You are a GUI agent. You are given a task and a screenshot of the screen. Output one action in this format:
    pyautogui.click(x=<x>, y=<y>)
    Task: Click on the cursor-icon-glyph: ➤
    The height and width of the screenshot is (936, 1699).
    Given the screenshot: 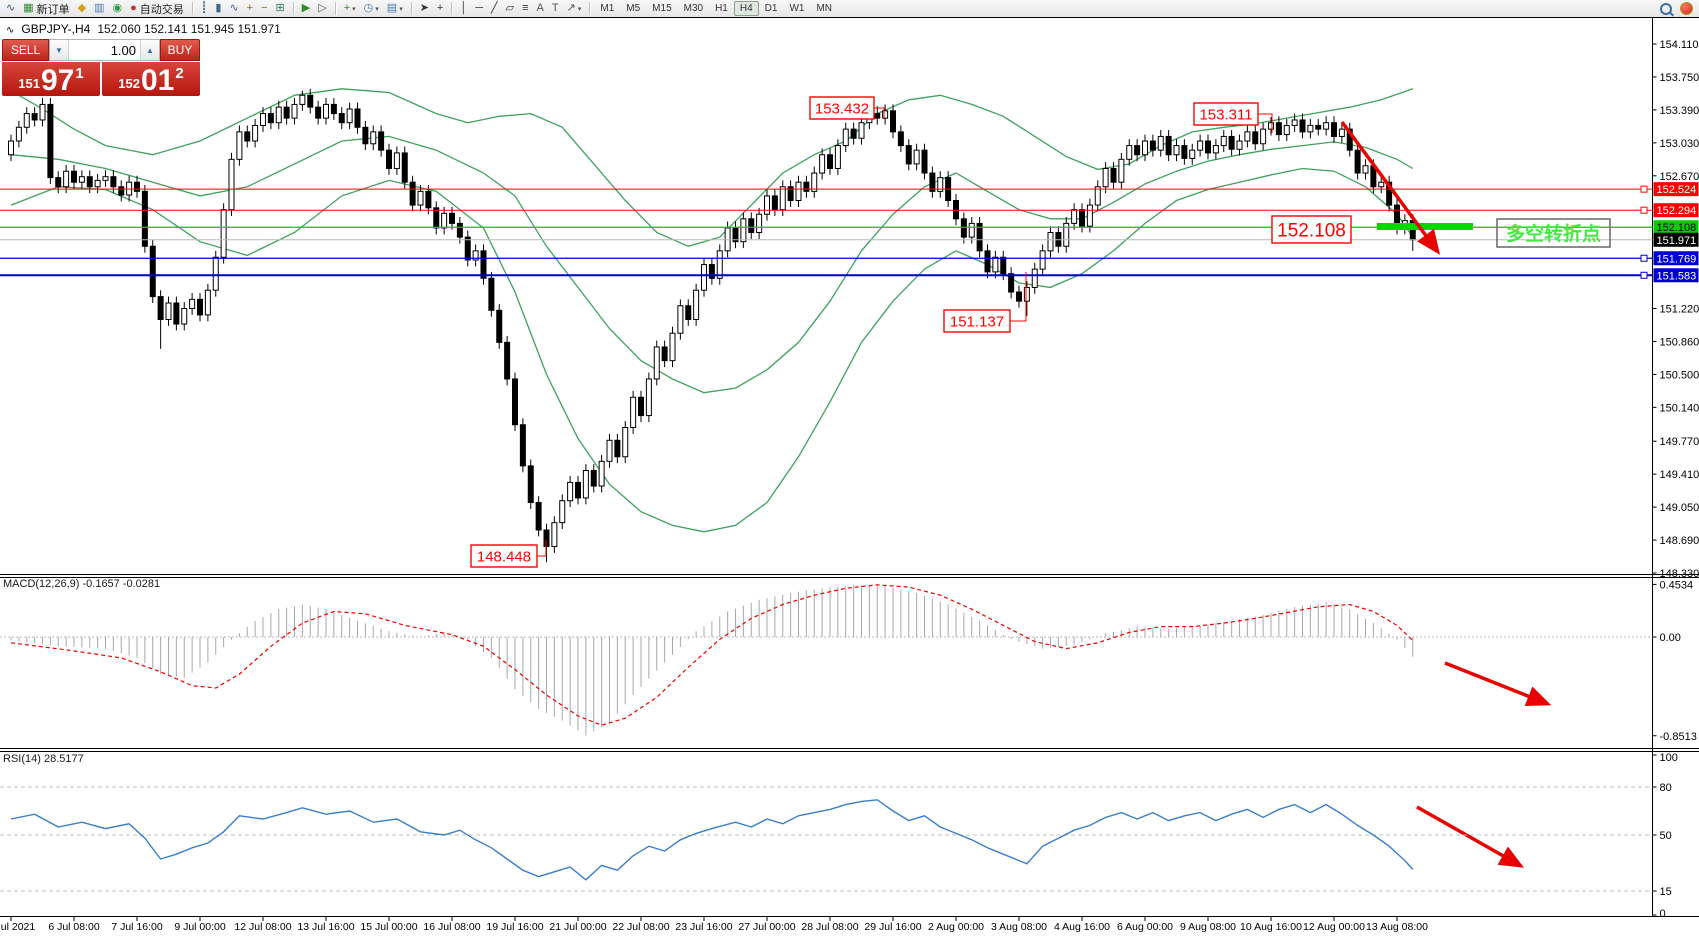 What is the action you would take?
    pyautogui.click(x=424, y=8)
    